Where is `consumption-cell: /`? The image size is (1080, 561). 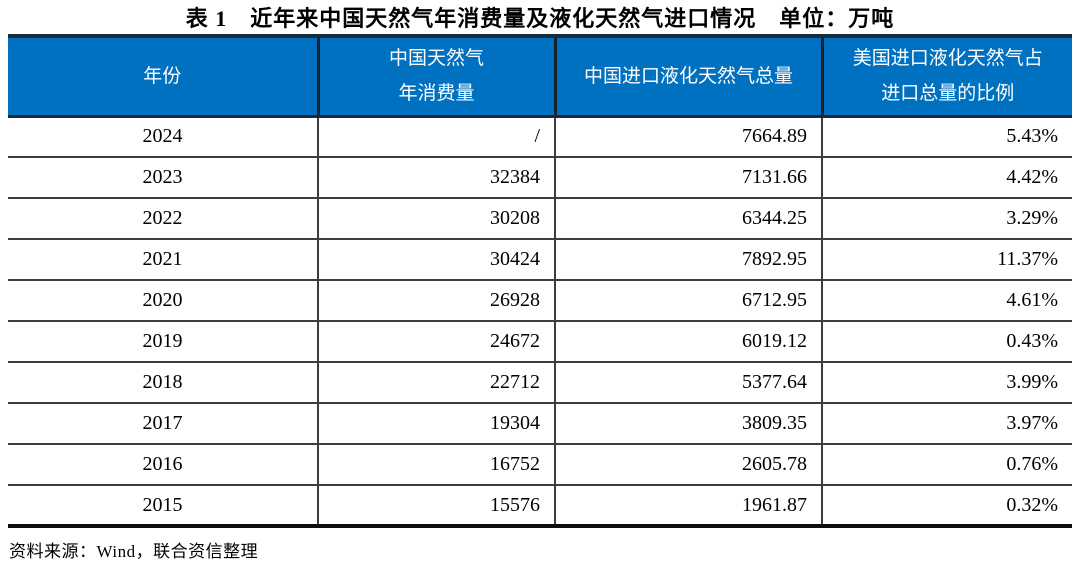
consumption-cell: / is located at coordinates (436, 137).